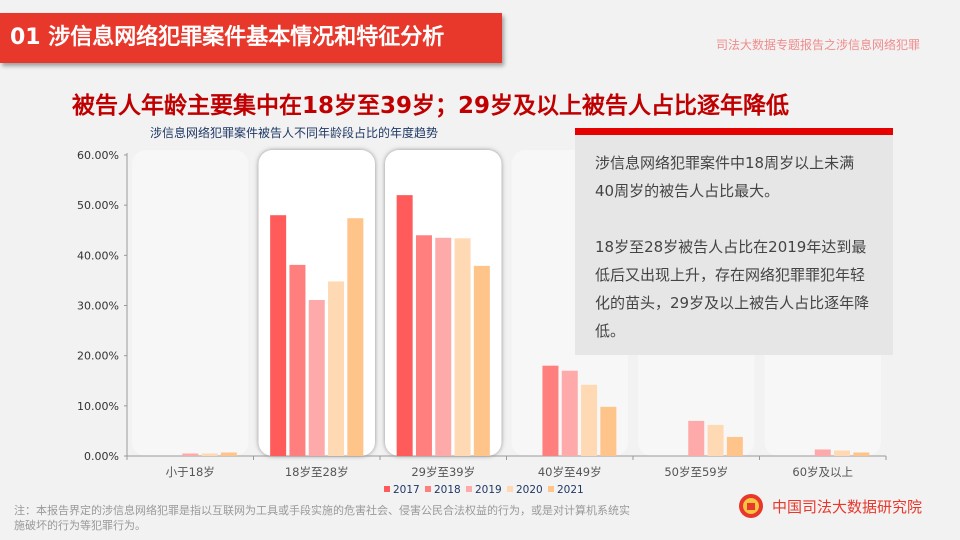 Image resolution: width=960 pixels, height=540 pixels. Describe the element at coordinates (428, 489) in the screenshot. I see `legend-swatch-2018` at that location.